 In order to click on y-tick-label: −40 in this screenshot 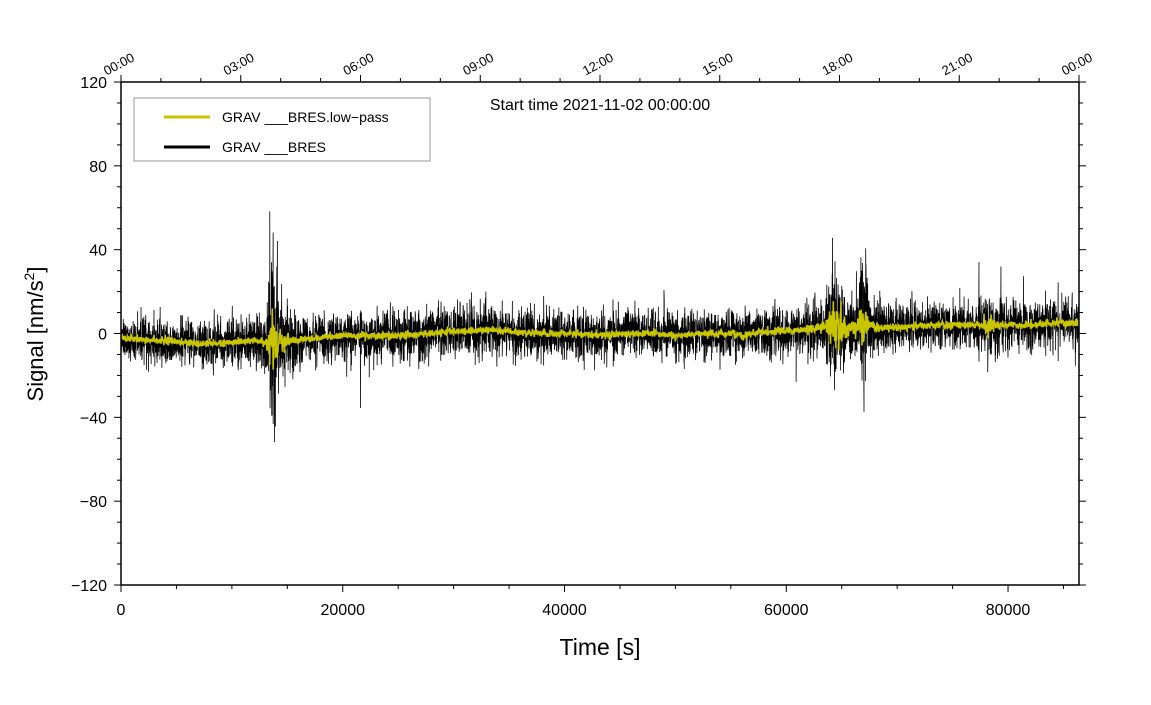, I will do `click(93, 418)`.